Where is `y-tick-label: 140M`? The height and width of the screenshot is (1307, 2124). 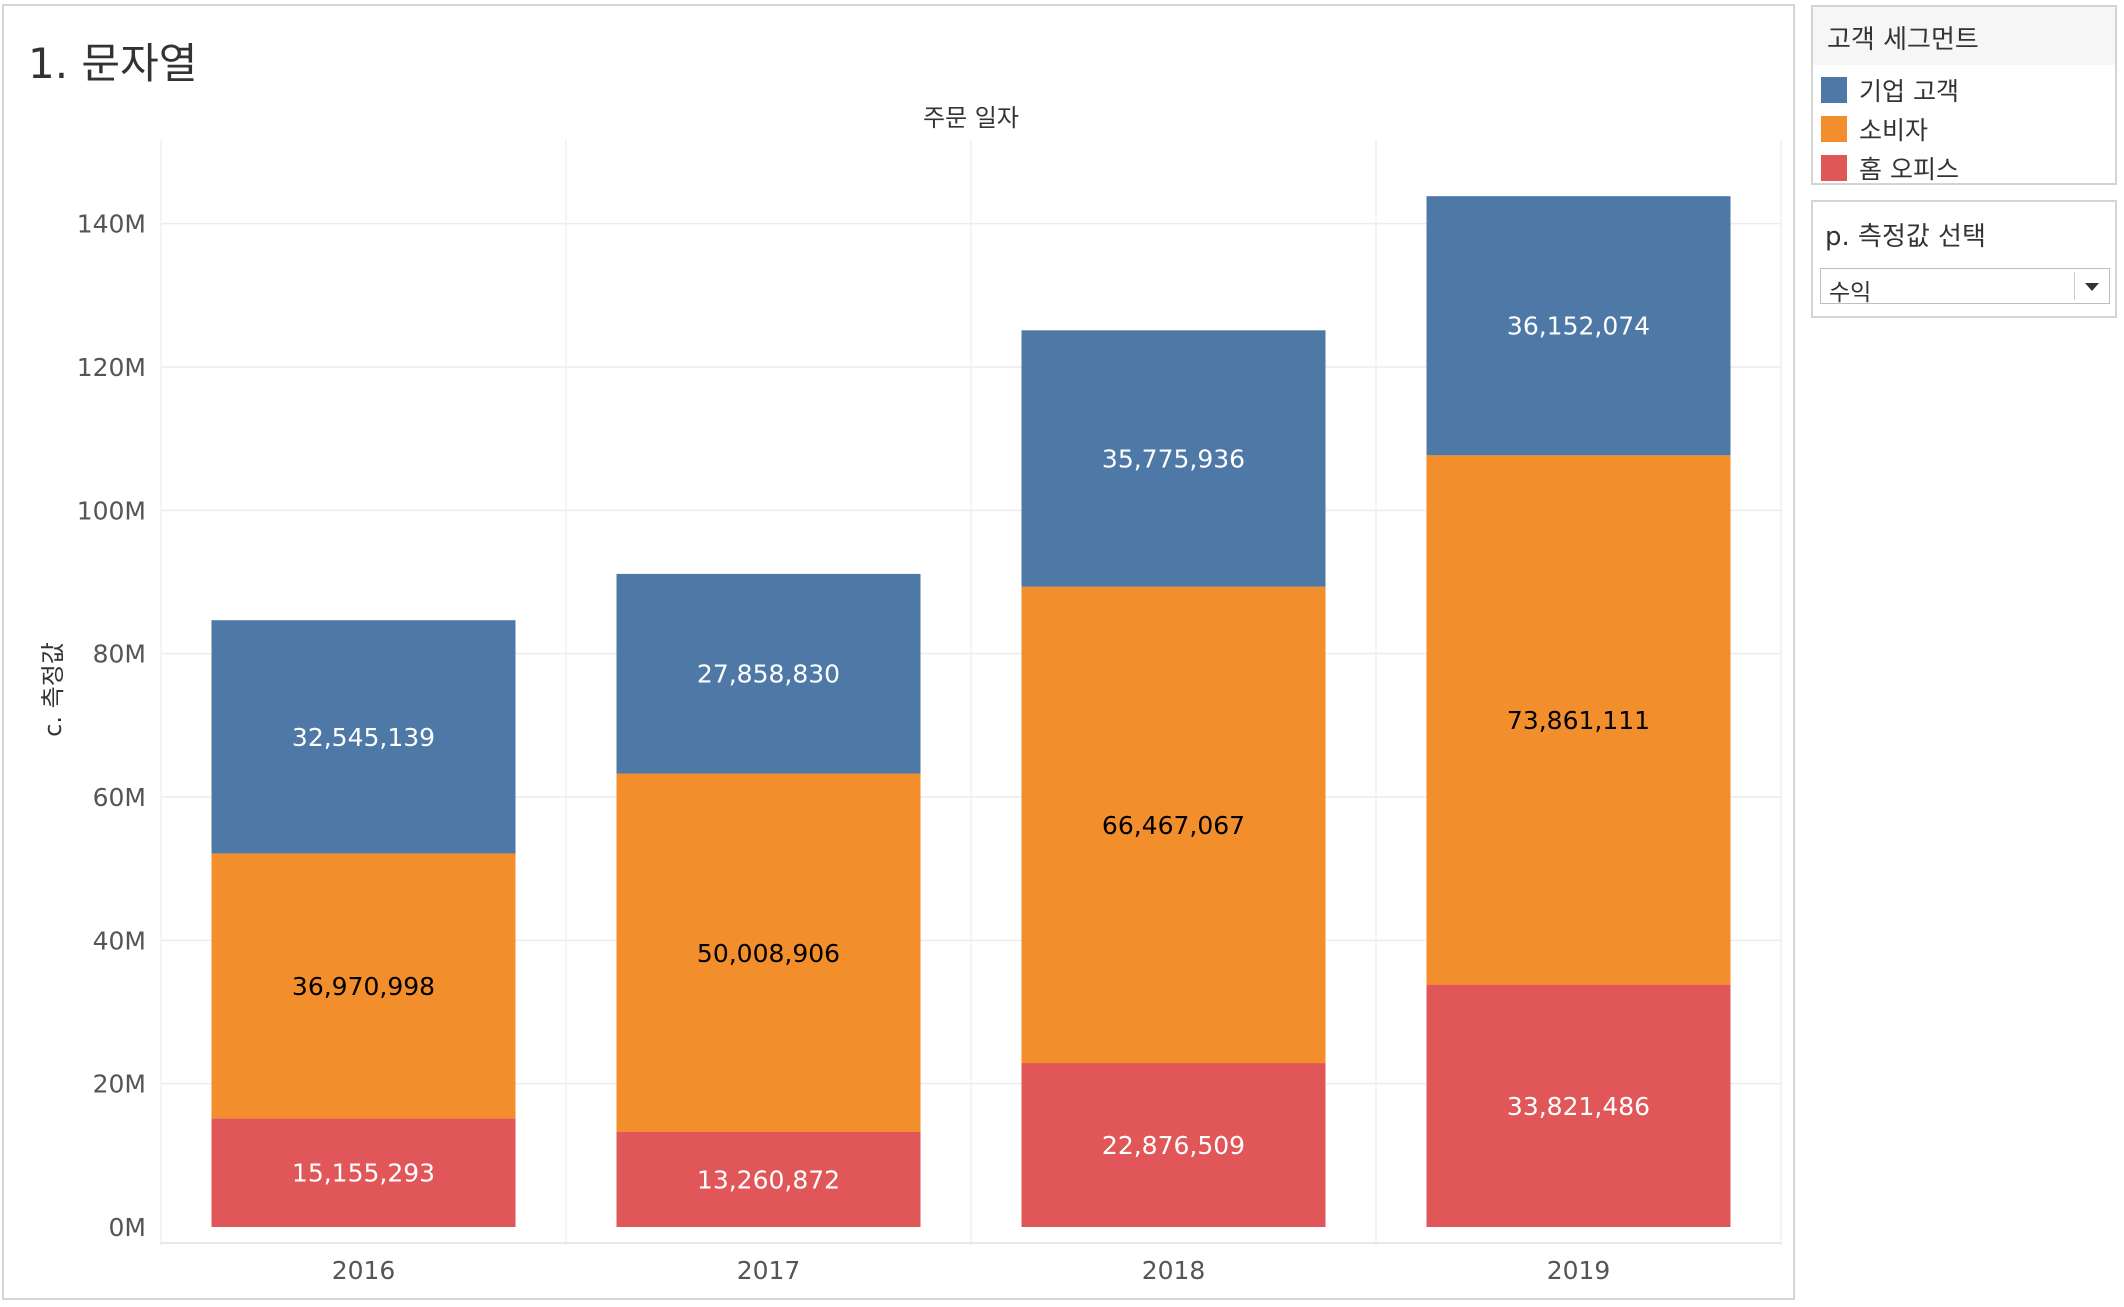 y-tick-label: 140M is located at coordinates (111, 224).